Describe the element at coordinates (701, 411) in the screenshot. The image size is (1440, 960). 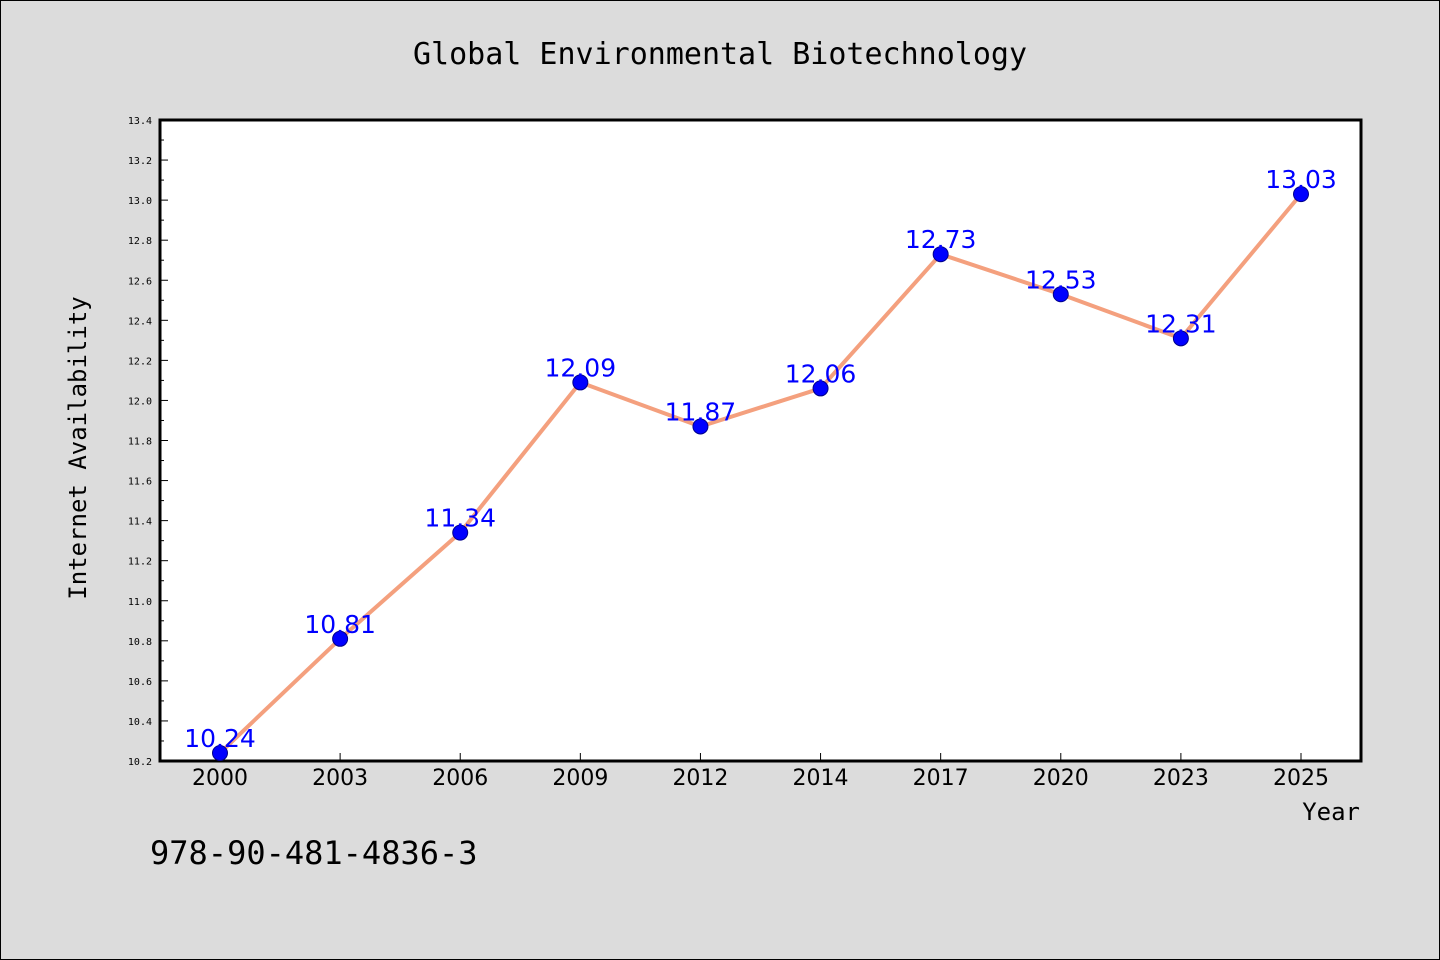
I see `data-value-label: 11.87` at that location.